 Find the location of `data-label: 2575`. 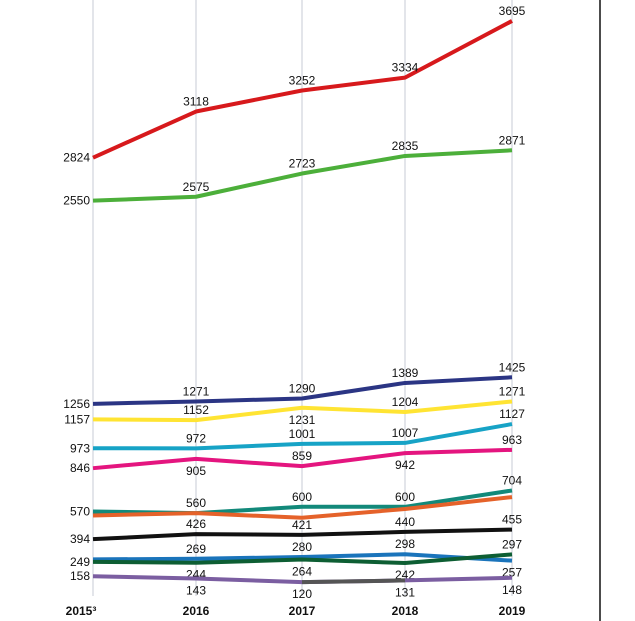

data-label: 2575 is located at coordinates (196, 187).